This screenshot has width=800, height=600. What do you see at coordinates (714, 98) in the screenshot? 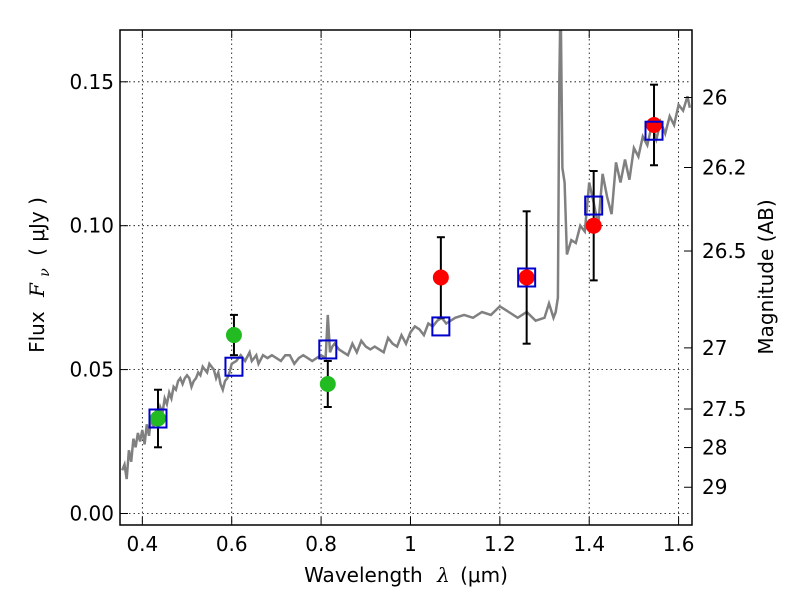
I see `y2-tick-label: 26` at bounding box center [714, 98].